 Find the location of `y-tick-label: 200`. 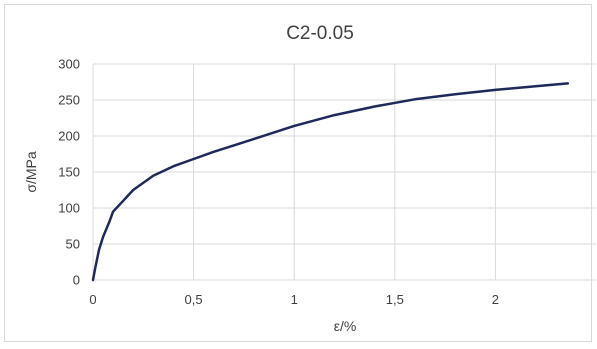

y-tick-label: 200 is located at coordinates (69, 136).